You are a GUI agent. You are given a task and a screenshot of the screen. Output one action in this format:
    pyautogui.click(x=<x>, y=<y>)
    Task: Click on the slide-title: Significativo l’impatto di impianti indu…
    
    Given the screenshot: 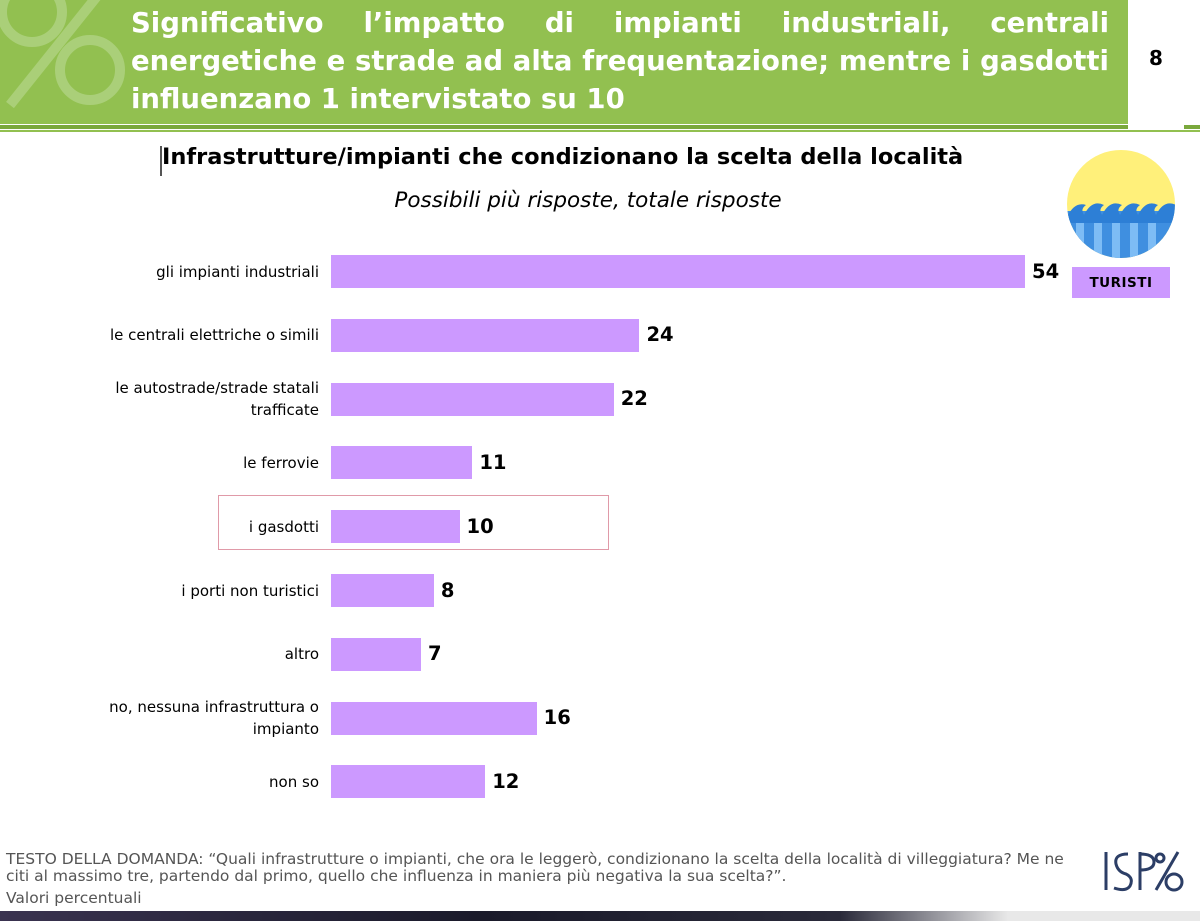 What is the action you would take?
    pyautogui.click(x=620, y=61)
    